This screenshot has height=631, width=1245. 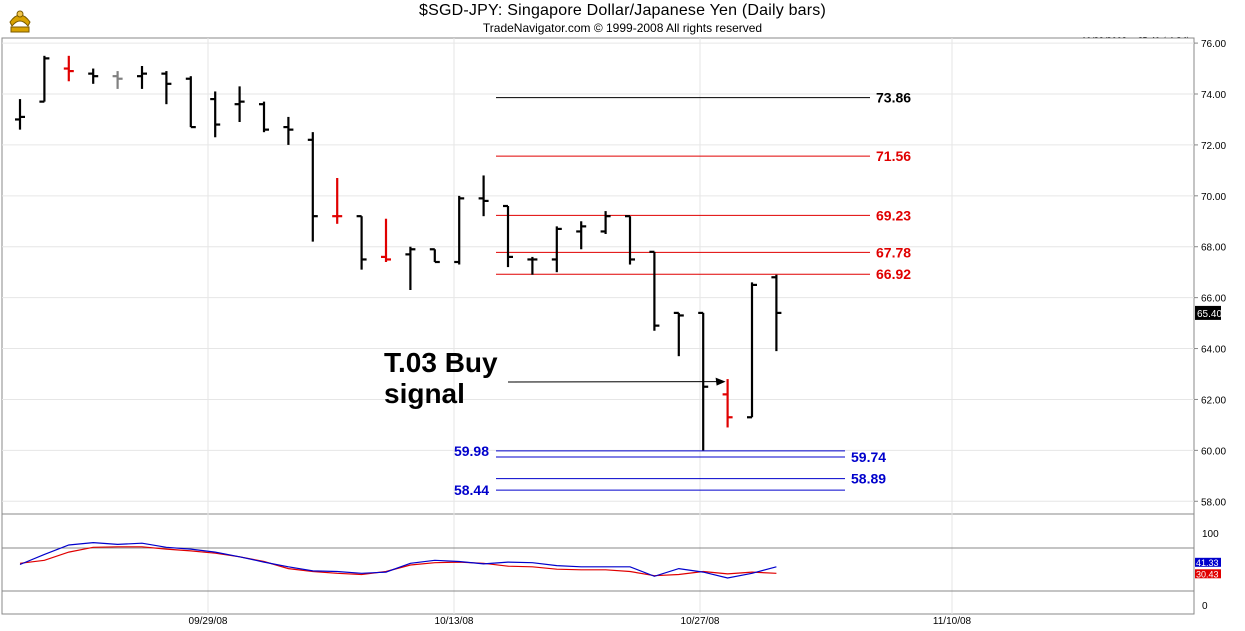 I want to click on price-tick-label: 76.00, so click(x=1213, y=44).